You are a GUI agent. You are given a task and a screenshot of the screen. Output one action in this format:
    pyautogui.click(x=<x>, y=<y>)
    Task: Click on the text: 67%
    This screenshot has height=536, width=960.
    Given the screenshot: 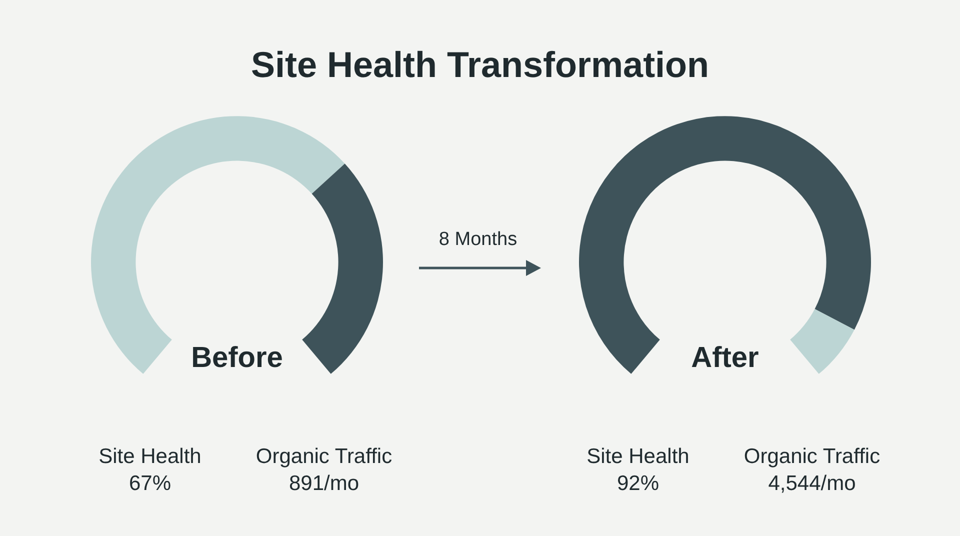 What is the action you would take?
    pyautogui.click(x=150, y=484)
    